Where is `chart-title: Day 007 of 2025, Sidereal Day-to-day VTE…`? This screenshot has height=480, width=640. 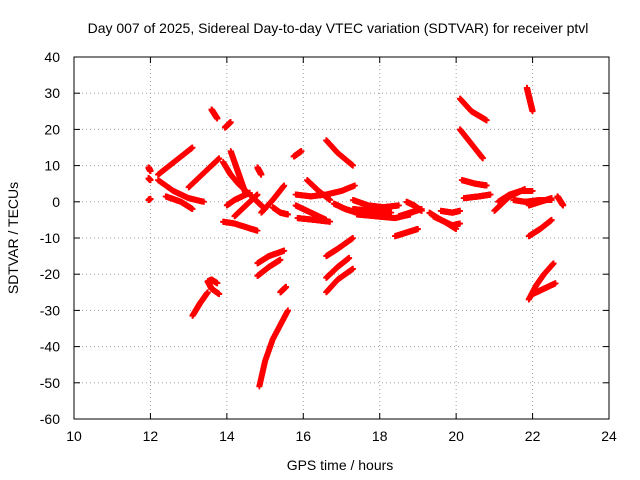 chart-title: Day 007 of 2025, Sidereal Day-to-day VTE… is located at coordinates (338, 28).